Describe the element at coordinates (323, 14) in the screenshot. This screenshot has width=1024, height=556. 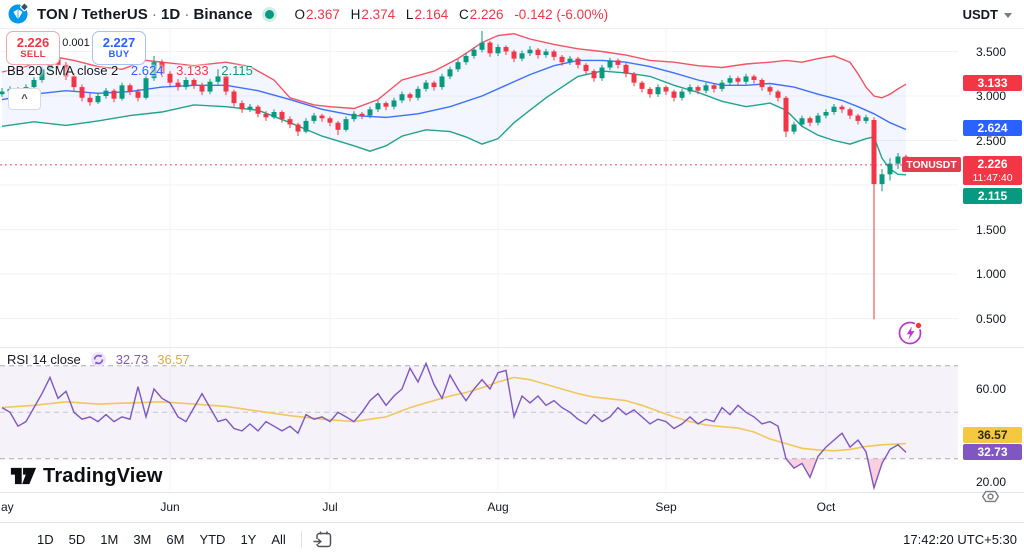
I see `open-value: 2.367` at that location.